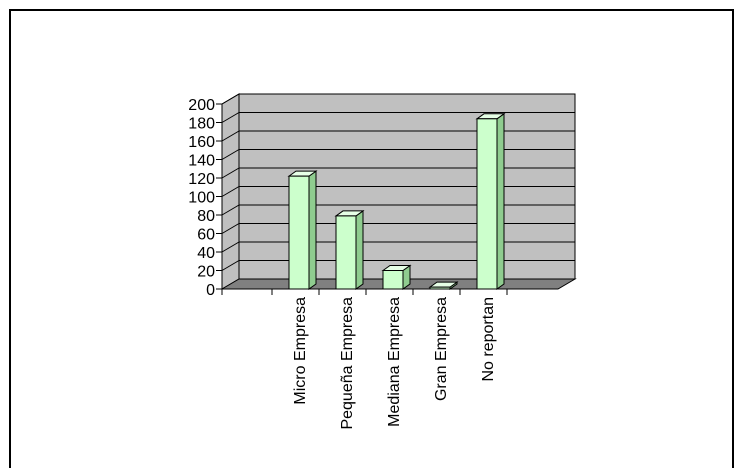  Describe the element at coordinates (201, 105) in the screenshot. I see `y-tick-label: 200` at that location.